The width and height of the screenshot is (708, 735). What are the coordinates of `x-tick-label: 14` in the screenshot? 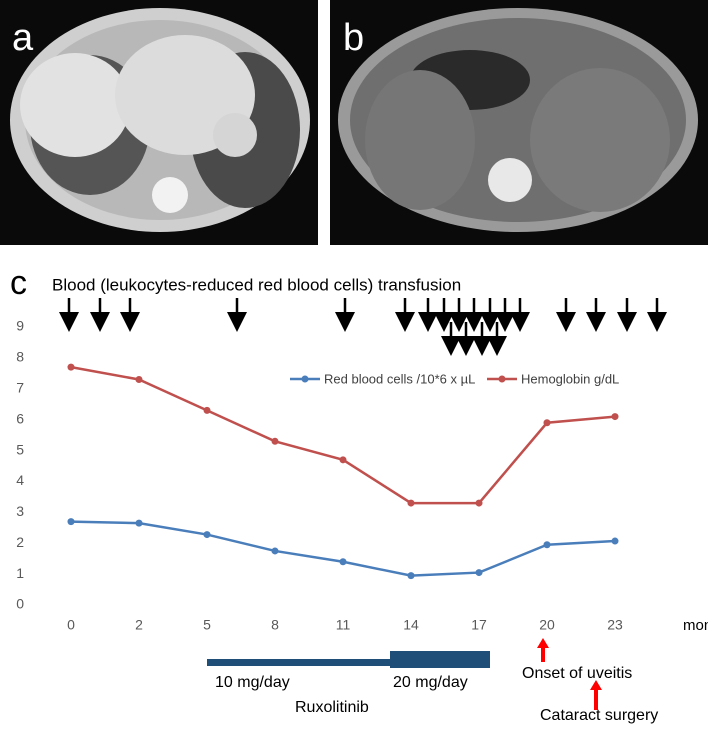 It's located at (411, 625).